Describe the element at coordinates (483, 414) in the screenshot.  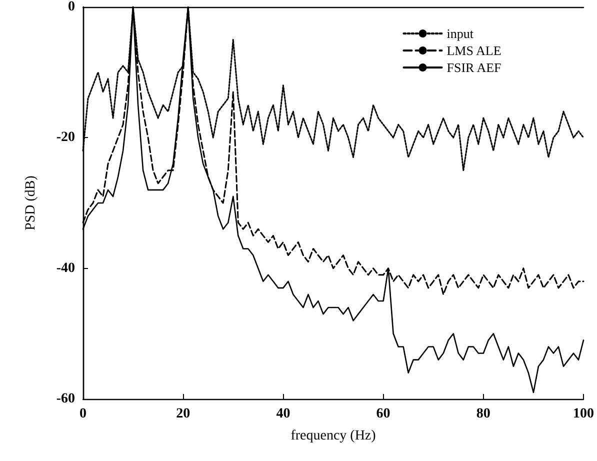
I see `x-tick-label: 80` at that location.